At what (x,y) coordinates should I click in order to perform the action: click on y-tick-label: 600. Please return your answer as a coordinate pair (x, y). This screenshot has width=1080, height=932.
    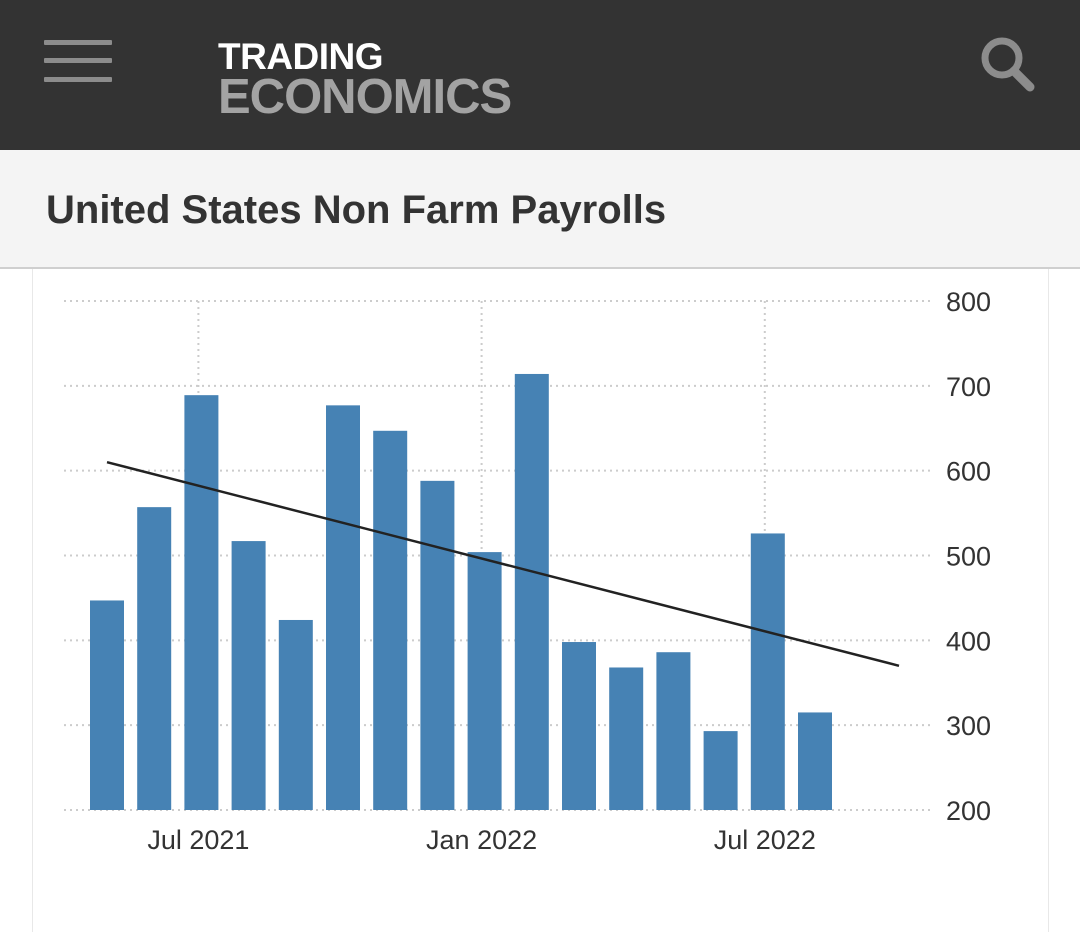
    Looking at the image, I should click on (968, 472).